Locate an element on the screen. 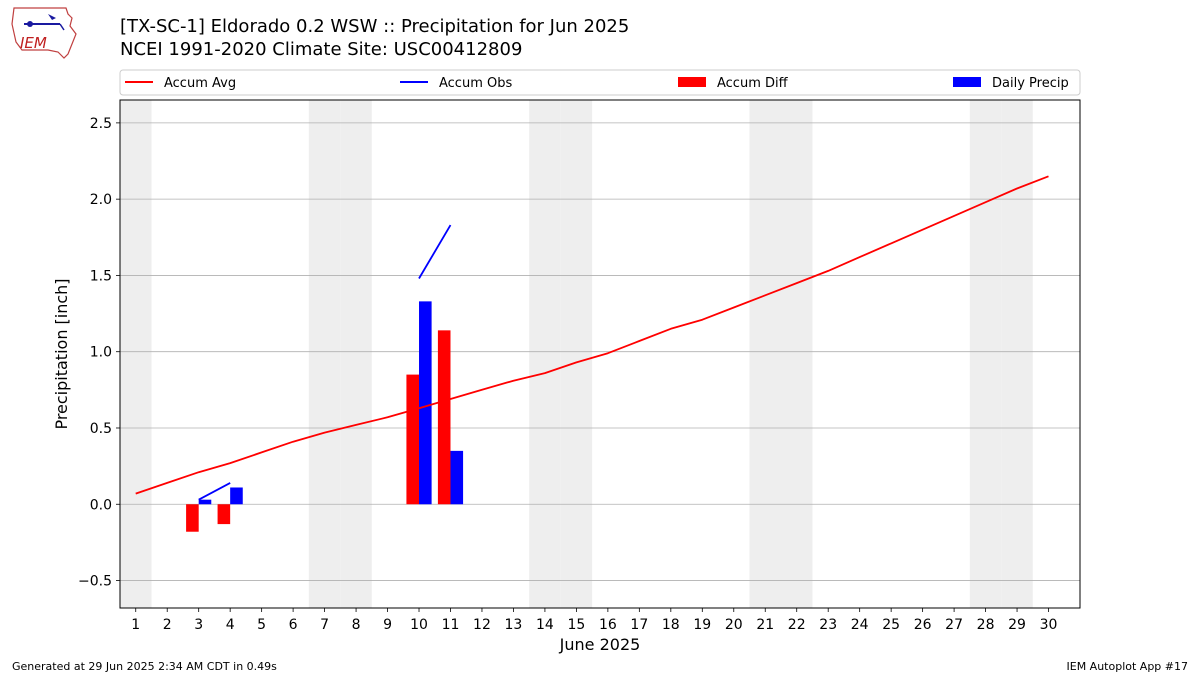  xtick-label: 16 is located at coordinates (608, 625).